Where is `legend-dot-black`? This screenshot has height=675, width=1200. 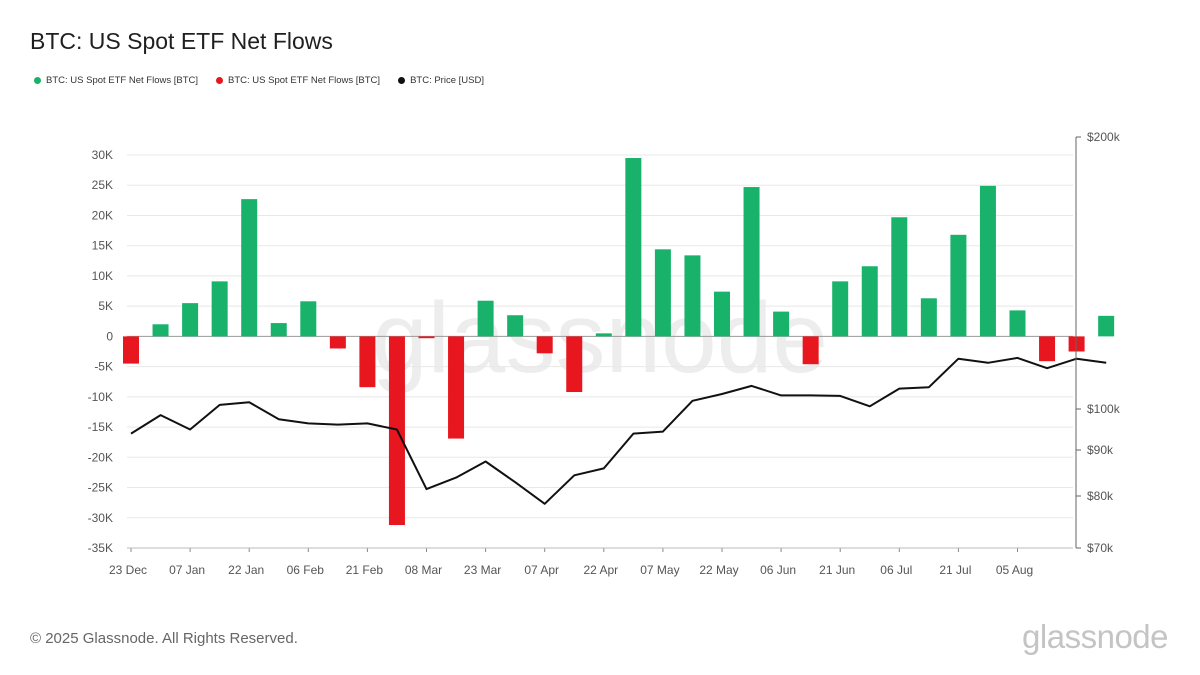
legend-dot-black is located at coordinates (402, 80).